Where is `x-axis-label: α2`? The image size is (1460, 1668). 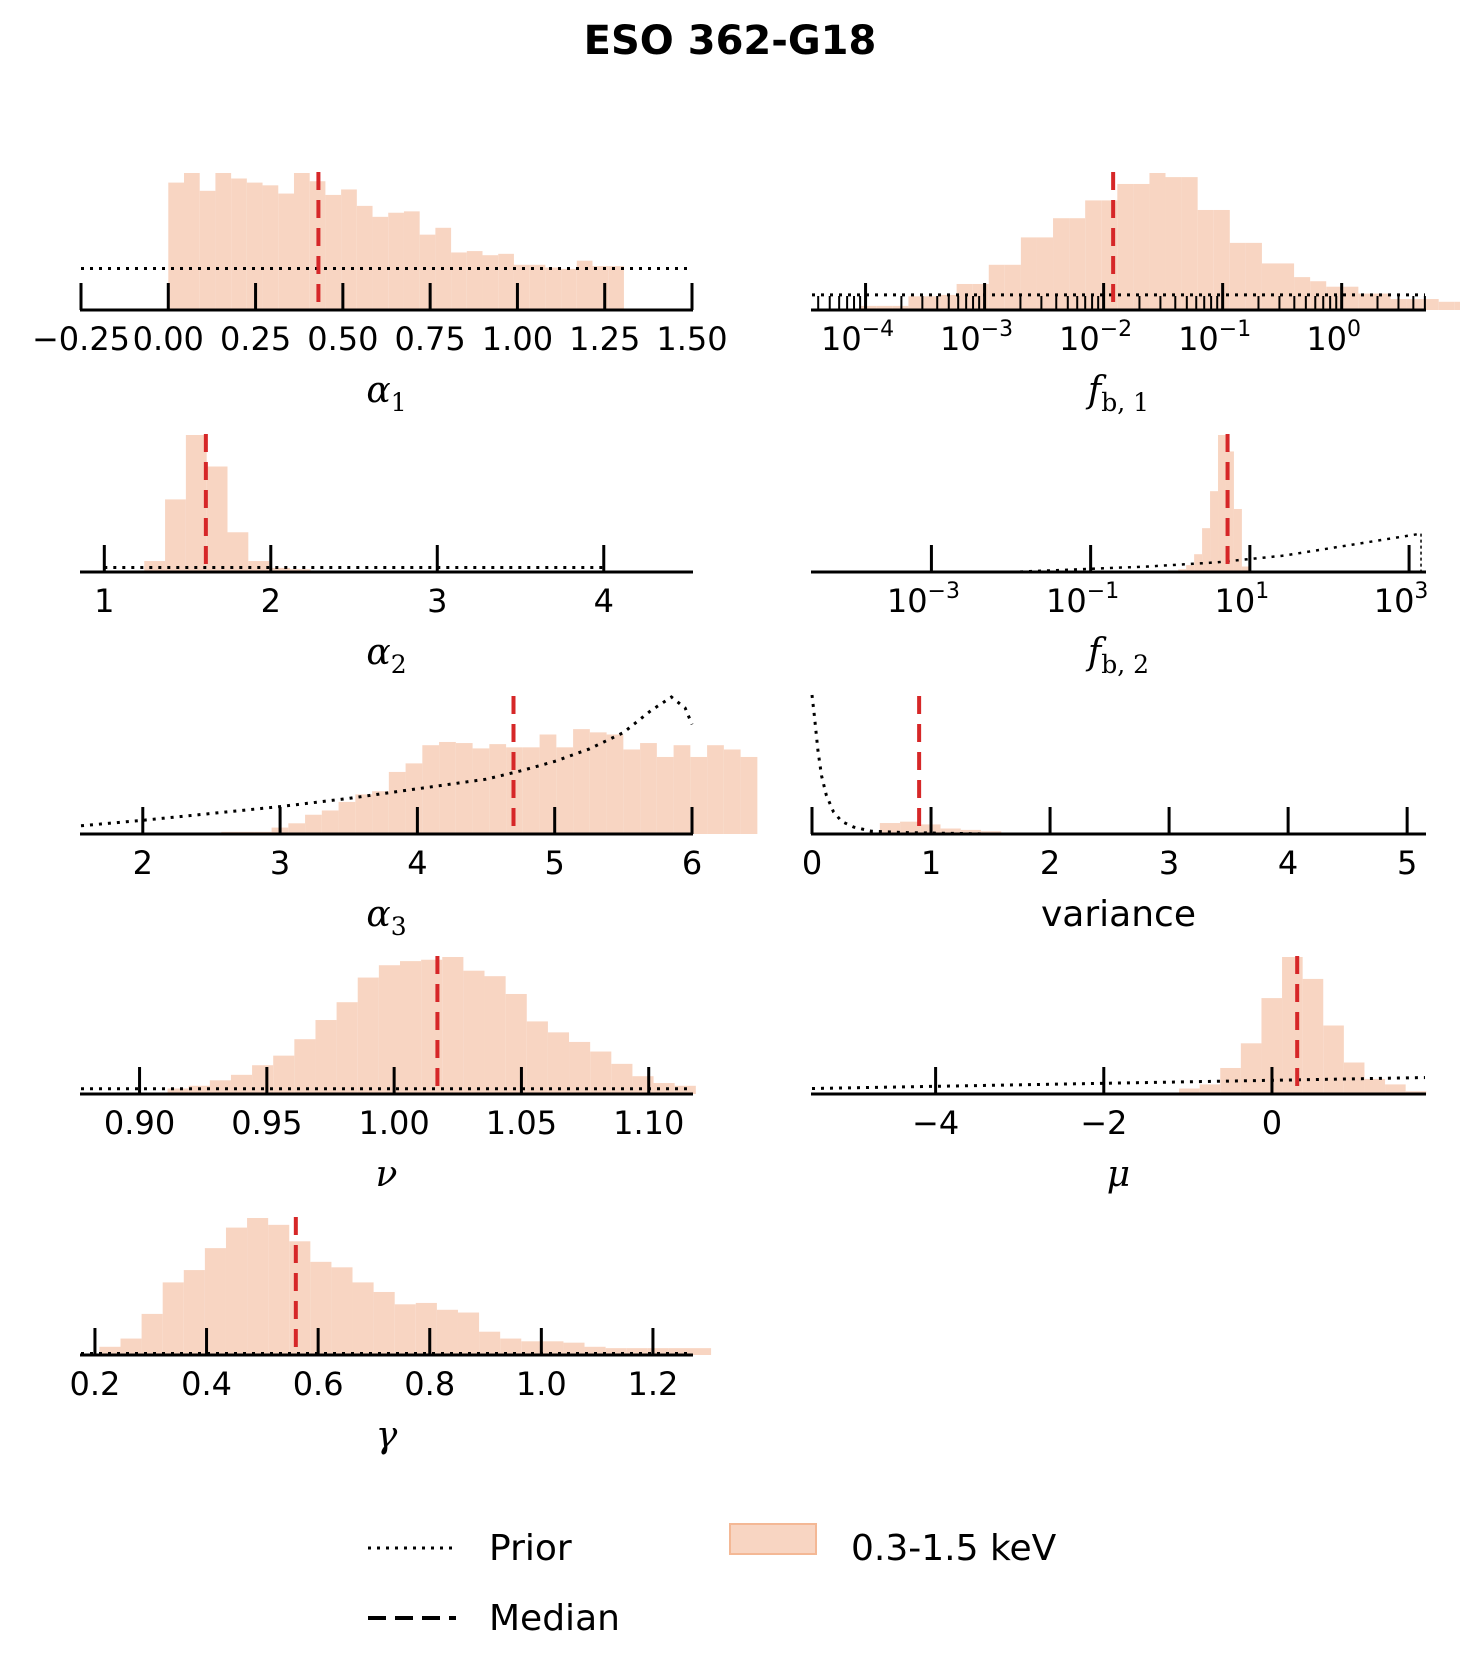
x-axis-label: α2 is located at coordinates (386, 655).